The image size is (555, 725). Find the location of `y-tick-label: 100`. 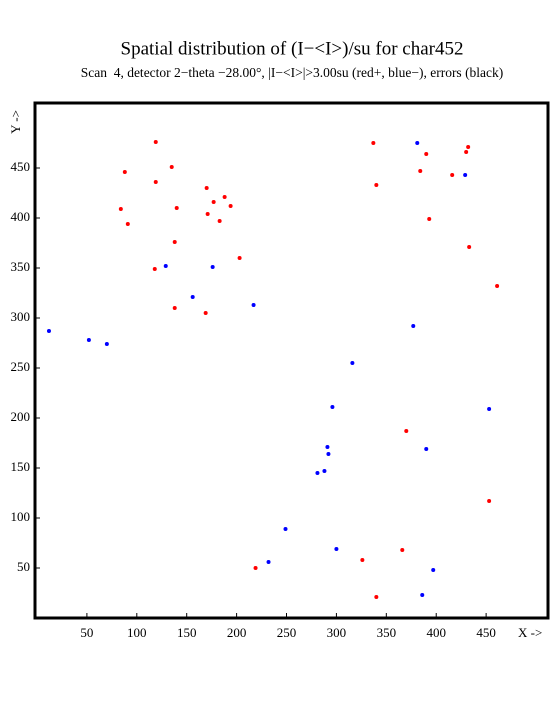

y-tick-label: 100 is located at coordinates (21, 516).